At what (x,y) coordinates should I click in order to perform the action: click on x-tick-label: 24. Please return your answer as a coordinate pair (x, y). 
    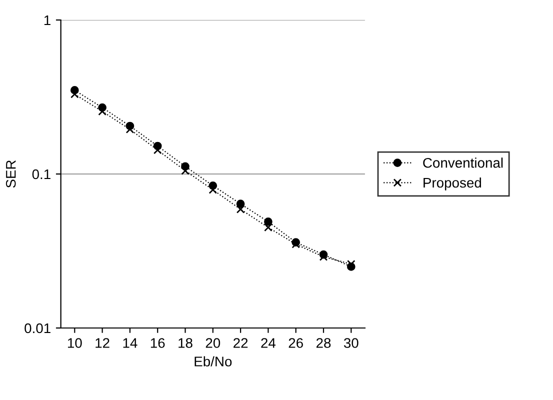
    Looking at the image, I should click on (268, 343).